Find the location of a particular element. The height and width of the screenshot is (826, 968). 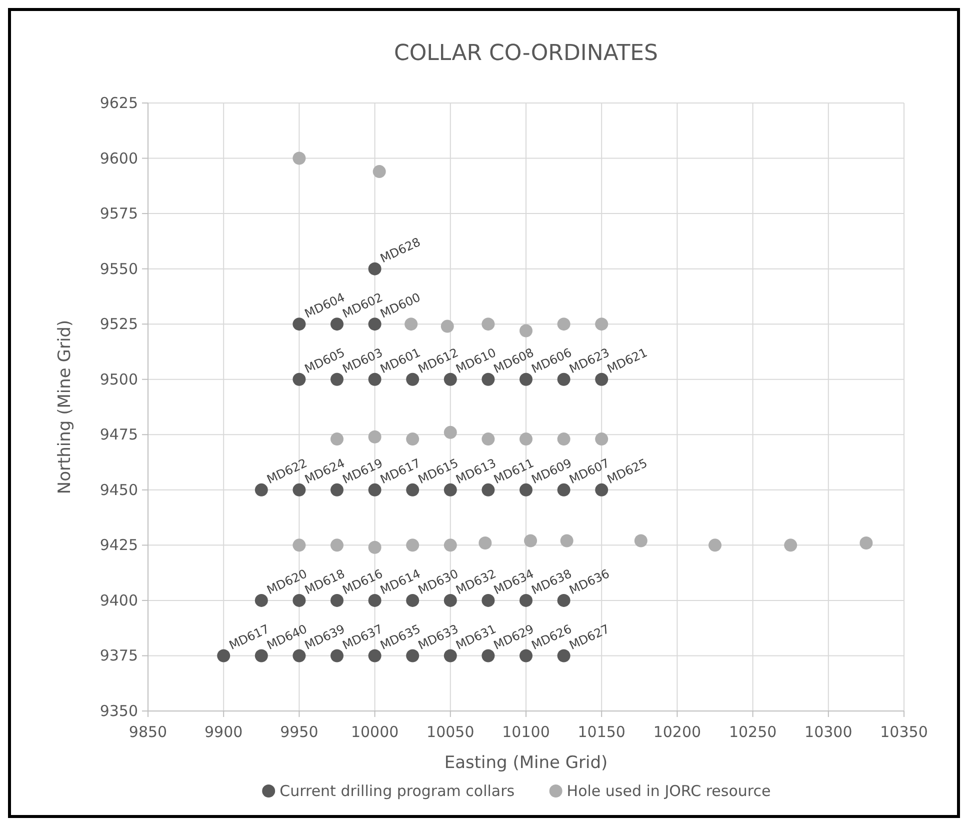

x-tick-label: 10300 is located at coordinates (828, 732).